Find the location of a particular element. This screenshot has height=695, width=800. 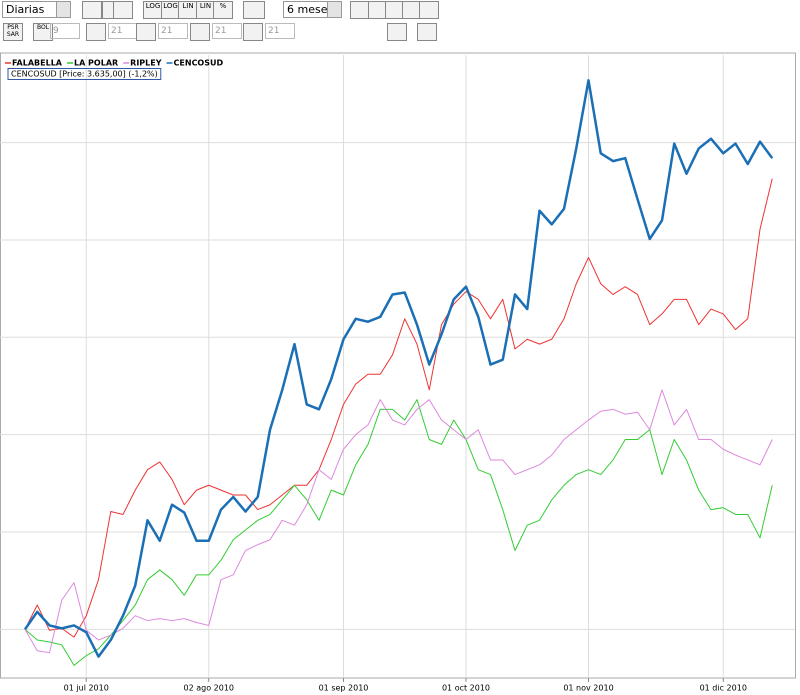

x-tick-label: 01 jul 2010 is located at coordinates (86, 688).